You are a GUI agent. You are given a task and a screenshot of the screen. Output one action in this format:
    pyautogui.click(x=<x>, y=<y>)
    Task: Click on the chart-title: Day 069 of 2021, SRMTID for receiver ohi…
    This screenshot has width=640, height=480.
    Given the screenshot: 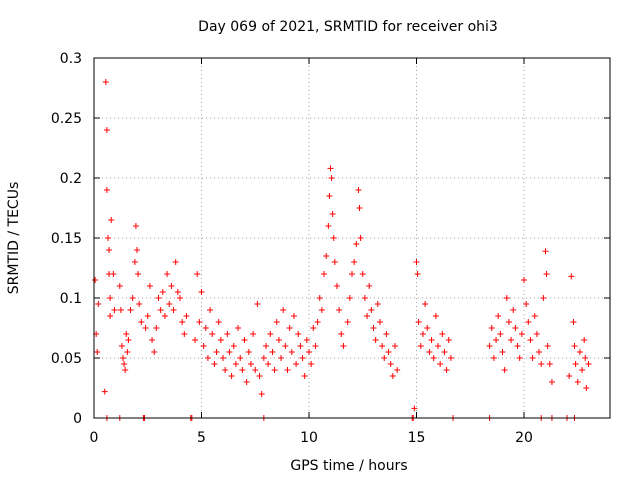 What is the action you would take?
    pyautogui.click(x=348, y=27)
    